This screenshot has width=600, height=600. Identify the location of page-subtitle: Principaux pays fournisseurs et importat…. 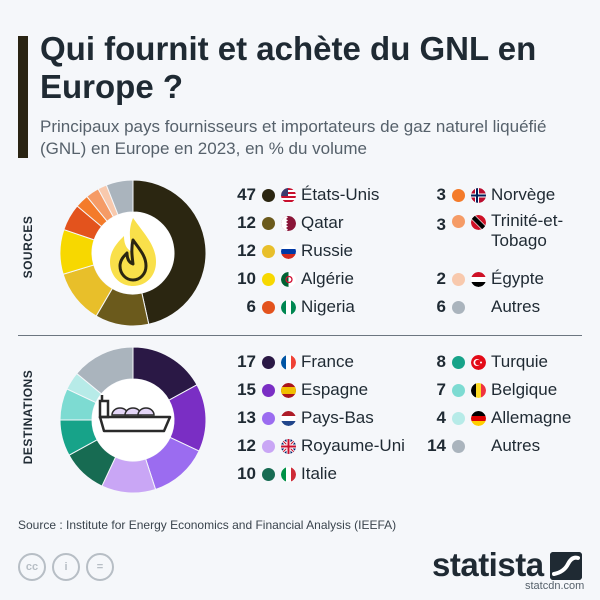
(293, 137).